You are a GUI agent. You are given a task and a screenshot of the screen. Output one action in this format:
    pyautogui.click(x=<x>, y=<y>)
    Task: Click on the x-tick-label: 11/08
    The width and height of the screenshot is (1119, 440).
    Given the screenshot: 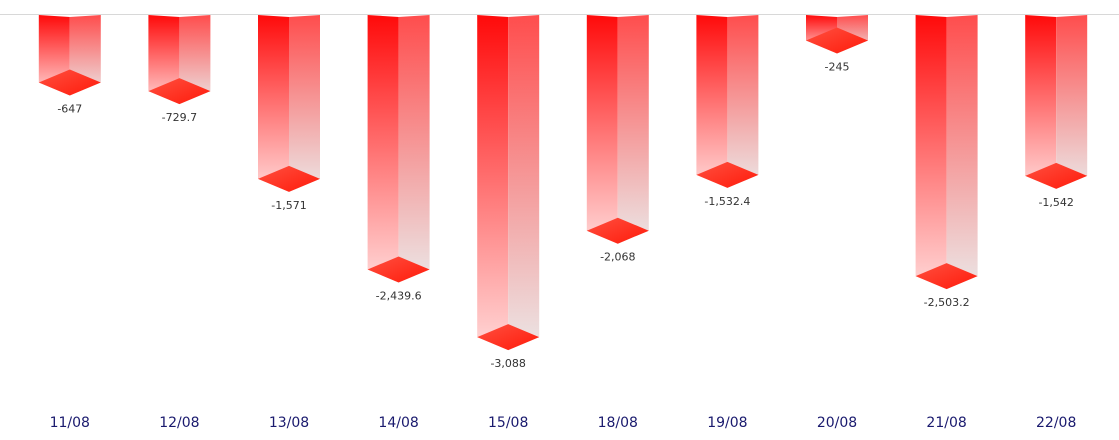 What is the action you would take?
    pyautogui.click(x=70, y=423)
    